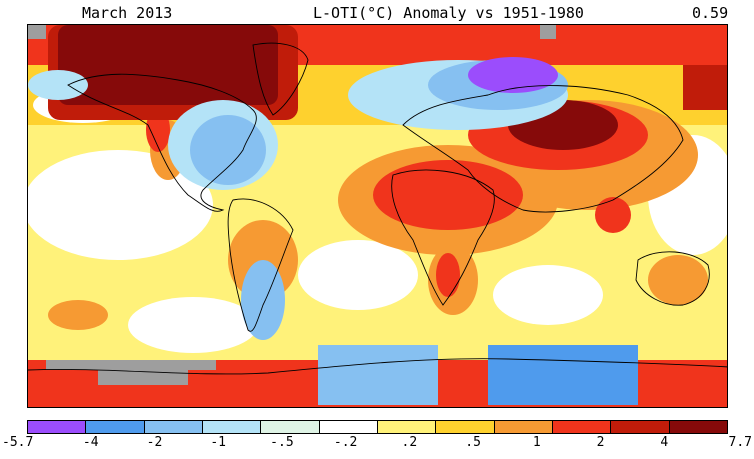 Image resolution: width=754 pixels, height=459 pixels. Describe the element at coordinates (162, 142) in the screenshot. I see `north-america-coastline` at that location.